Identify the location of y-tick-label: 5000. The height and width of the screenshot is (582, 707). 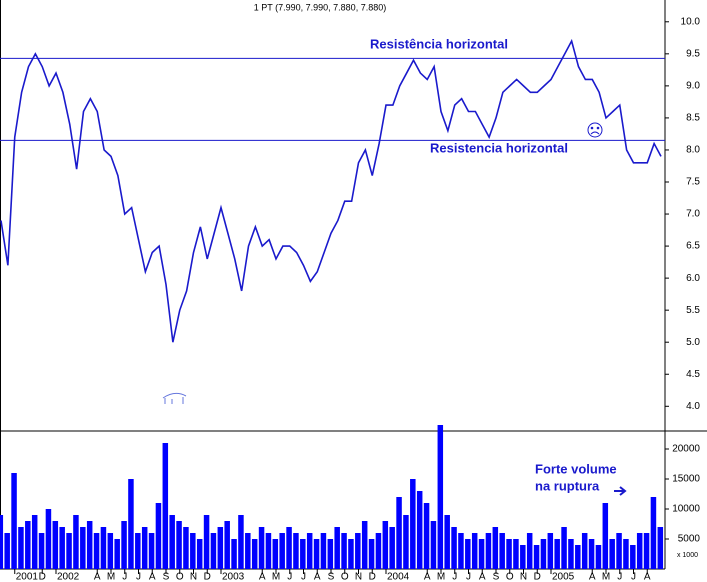
(689, 539).